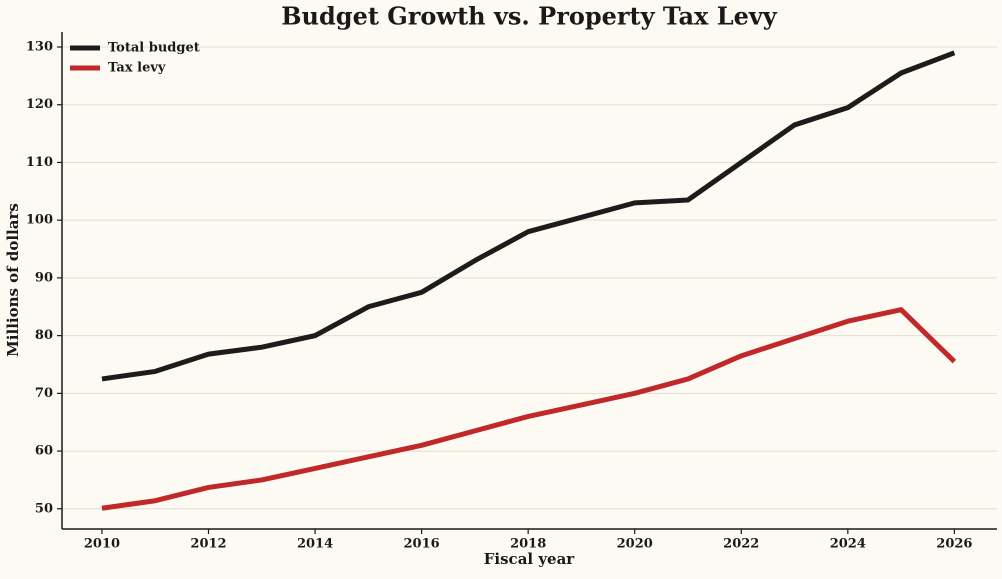 The width and height of the screenshot is (1002, 579). What do you see at coordinates (137, 68) in the screenshot?
I see `legend-label: Tax levy` at bounding box center [137, 68].